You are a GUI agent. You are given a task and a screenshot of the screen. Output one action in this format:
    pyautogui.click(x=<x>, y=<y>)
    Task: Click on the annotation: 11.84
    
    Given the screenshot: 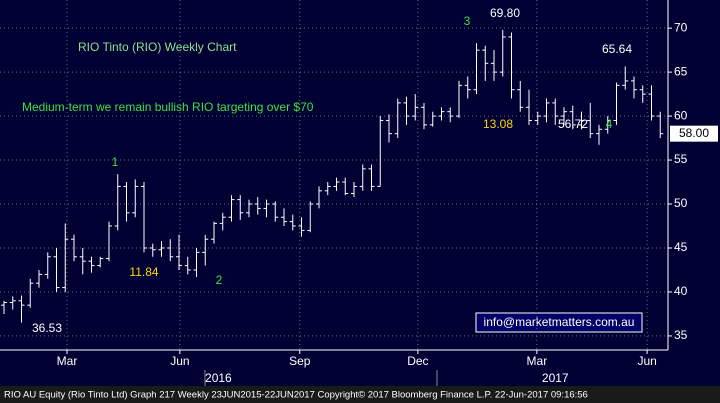 What is the action you would take?
    pyautogui.click(x=143, y=272)
    